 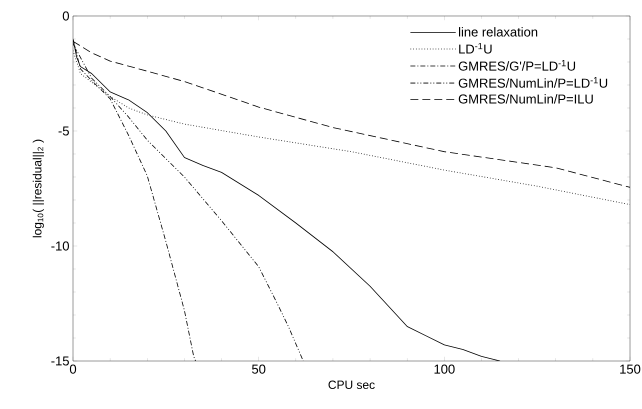 I want to click on y-tick-label: -10, so click(x=60, y=246).